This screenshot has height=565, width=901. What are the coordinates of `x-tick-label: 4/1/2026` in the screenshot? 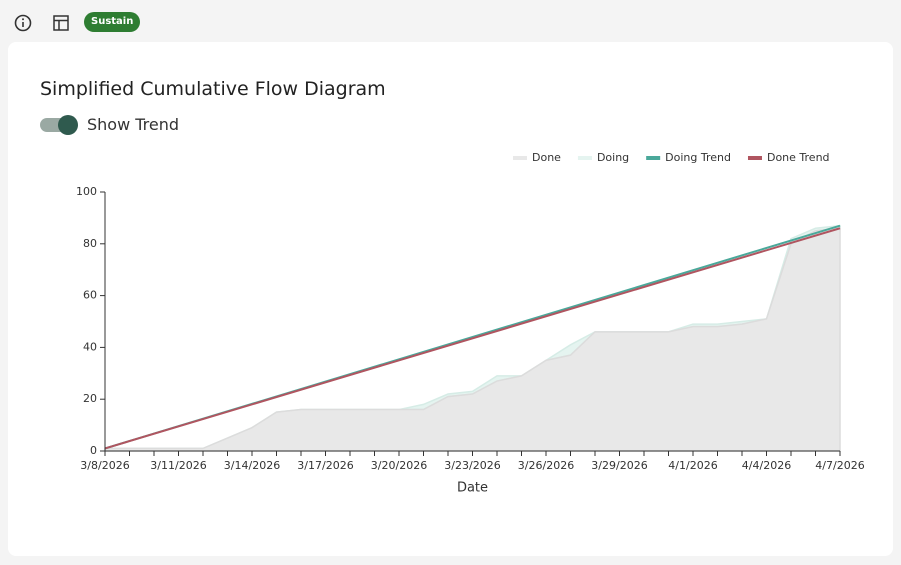 It's located at (692, 465).